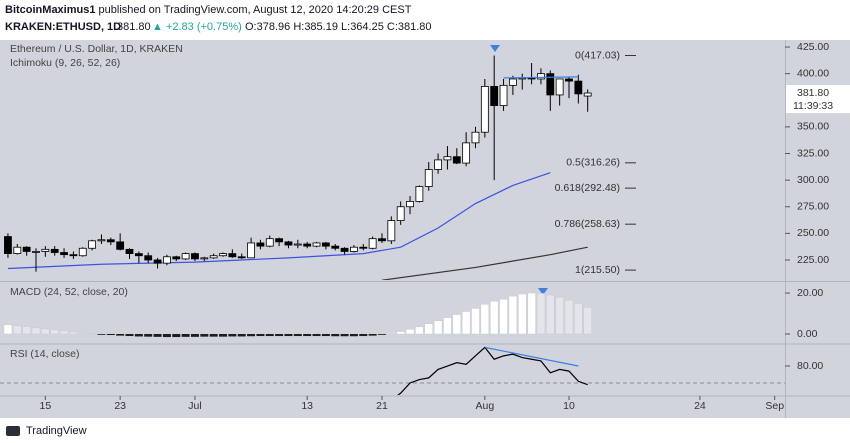  Describe the element at coordinates (44, 354) in the screenshot. I see `rsi-title: RSI (14, close)` at that location.